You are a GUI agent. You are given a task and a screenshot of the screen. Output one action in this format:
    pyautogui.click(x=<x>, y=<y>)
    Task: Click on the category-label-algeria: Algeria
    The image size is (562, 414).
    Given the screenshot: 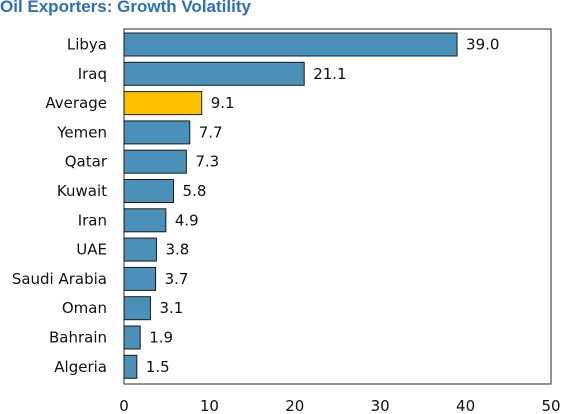 What is the action you would take?
    pyautogui.click(x=80, y=367)
    